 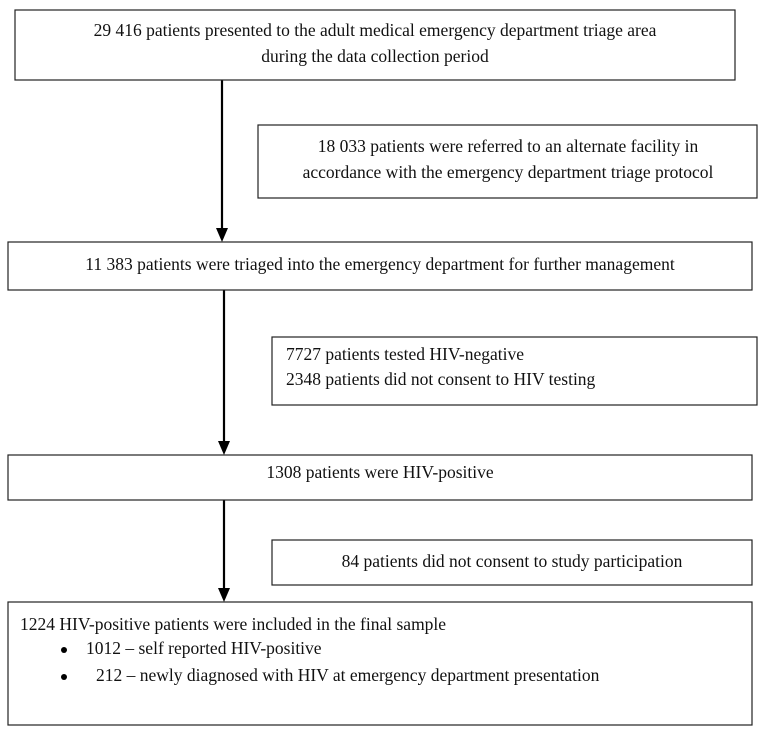 I want to click on box-text: during the data collection period, so click(x=375, y=56).